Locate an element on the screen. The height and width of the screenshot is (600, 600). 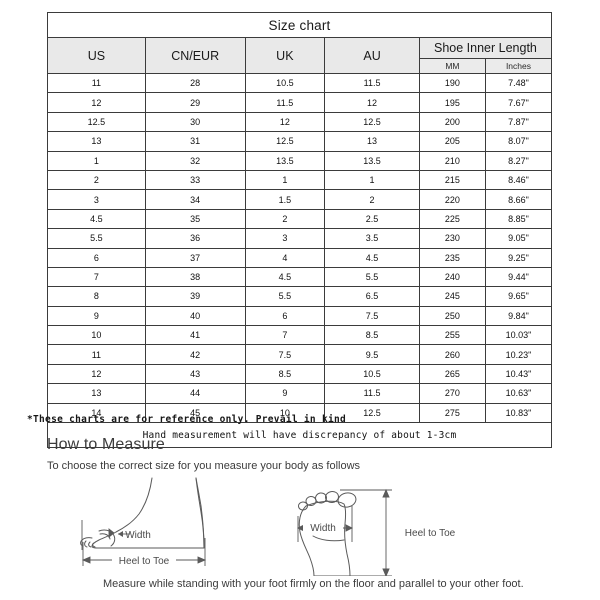
table-cell: 41 is located at coordinates (195, 335).